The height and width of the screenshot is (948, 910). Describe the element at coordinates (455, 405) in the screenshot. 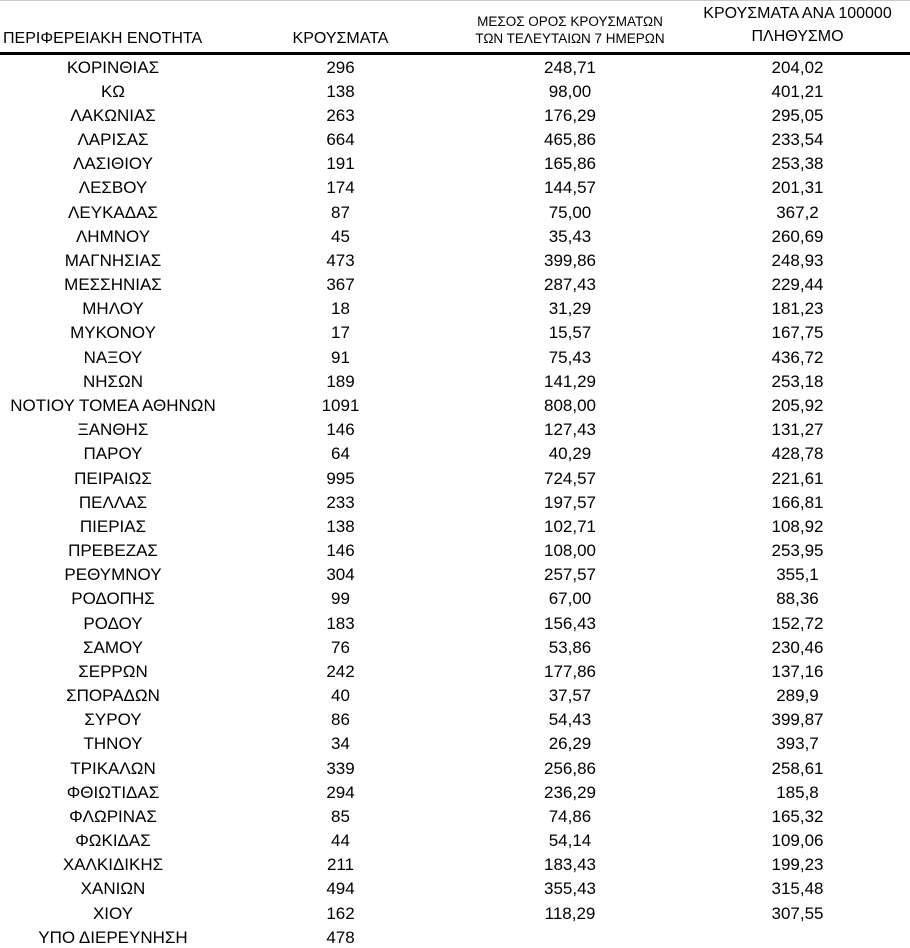

I see `table-row: ΝΟΤΙΟΥ ΤΟΜΕΑ ΑΘΗΝΩΝ 1091 808,00 205,92` at that location.